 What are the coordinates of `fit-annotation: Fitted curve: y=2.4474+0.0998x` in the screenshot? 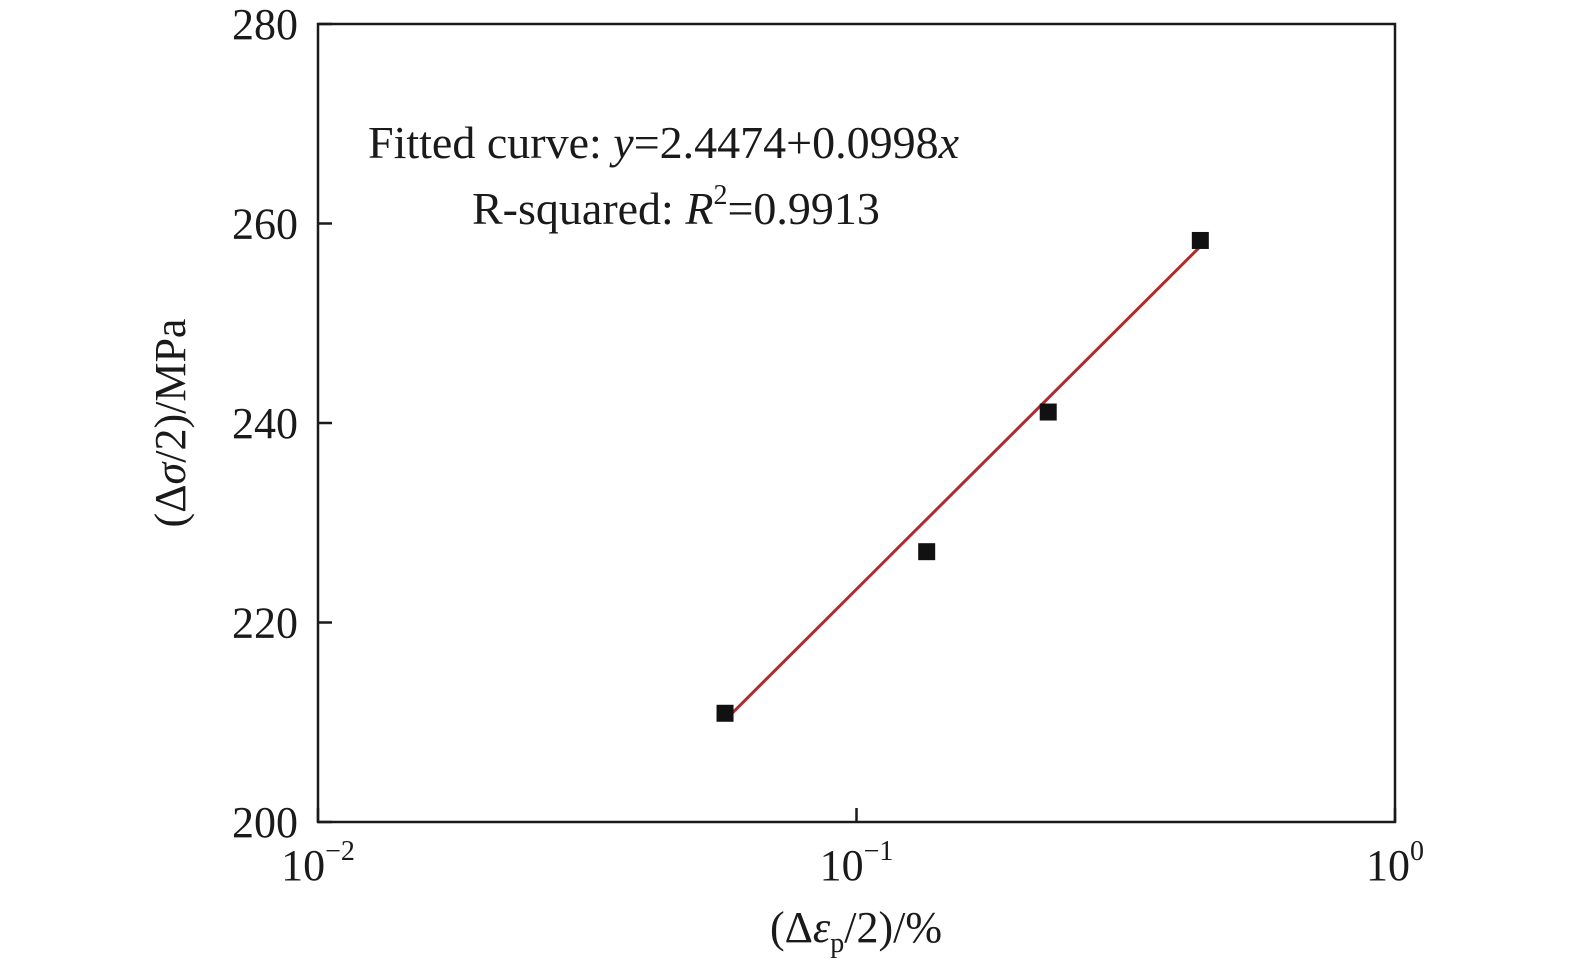 It's located at (664, 142).